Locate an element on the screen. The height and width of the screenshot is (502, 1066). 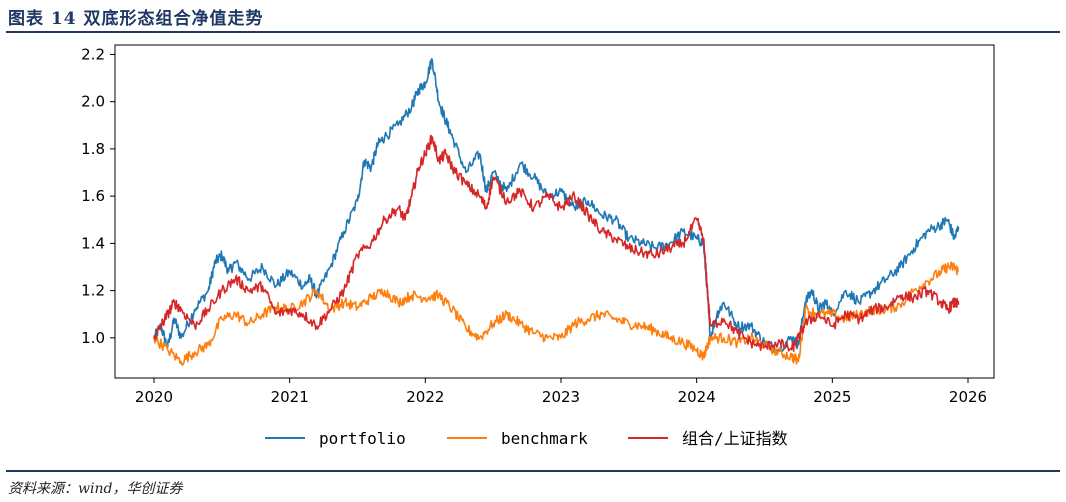
y-axis: 1.0 1.2 1.4 1.6 1.8 2.0 2.2 is located at coordinates (98, 196).